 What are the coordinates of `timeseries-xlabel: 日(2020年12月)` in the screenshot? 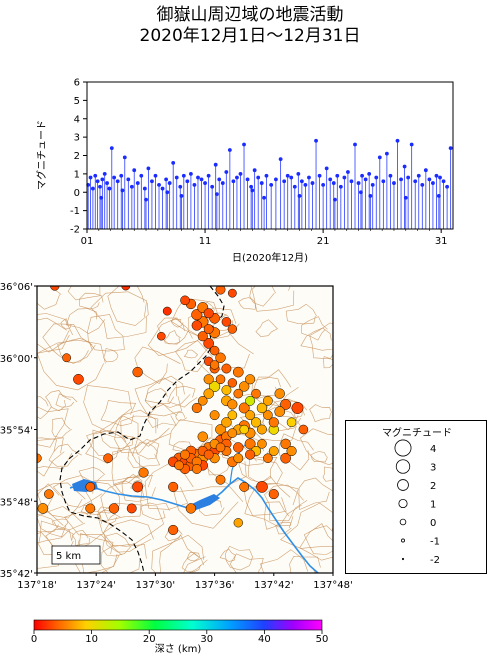 It's located at (270, 257).